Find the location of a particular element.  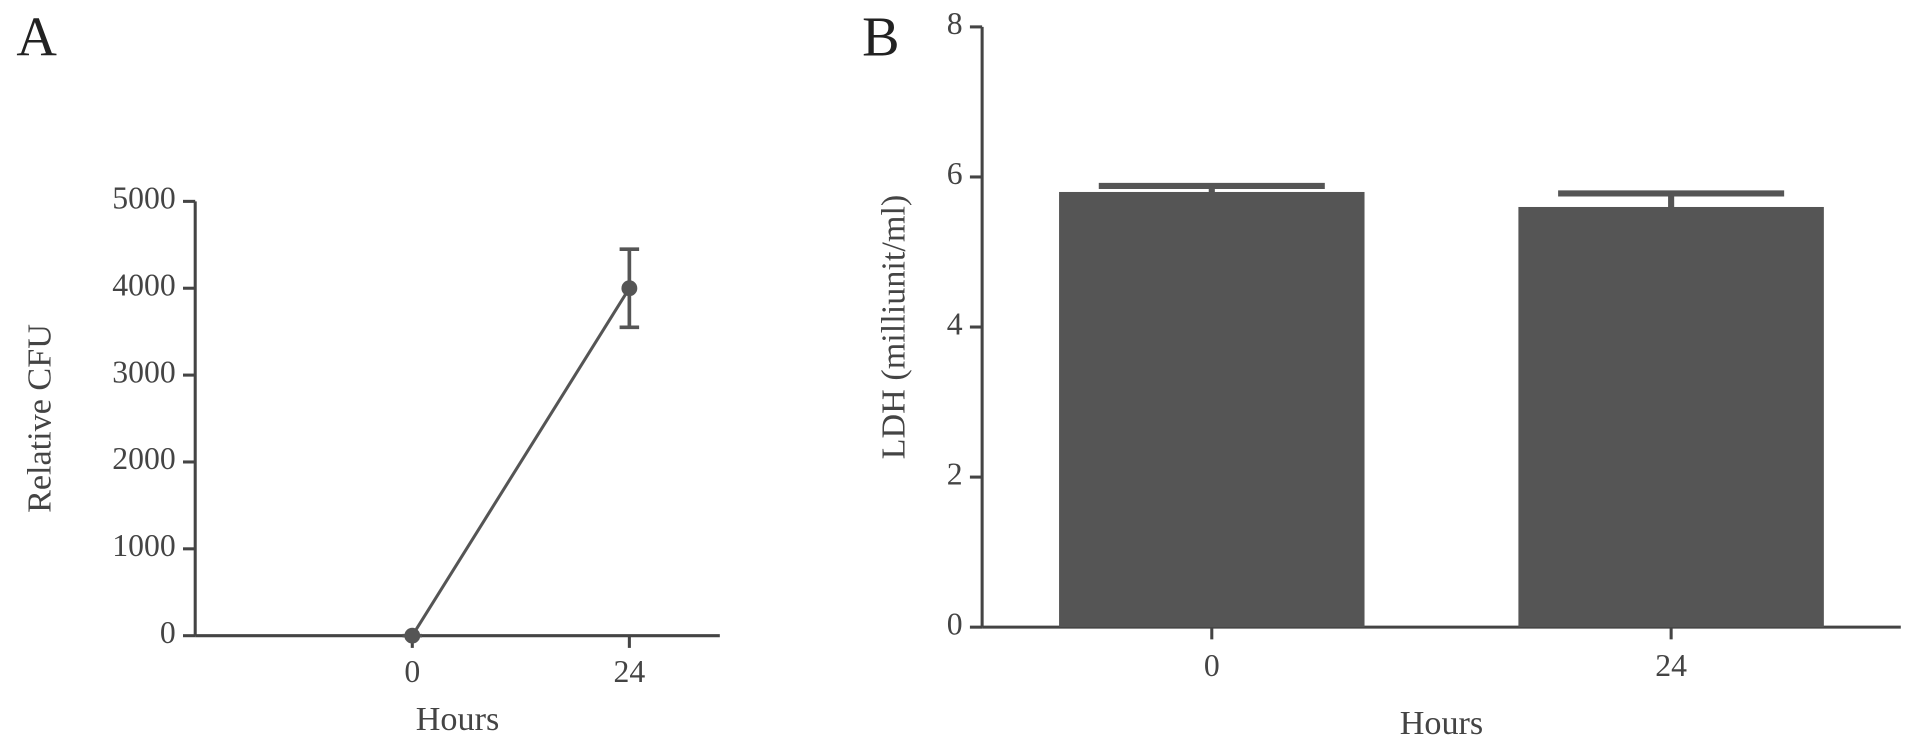

y-tick-label: 5000 is located at coordinates (143, 198).